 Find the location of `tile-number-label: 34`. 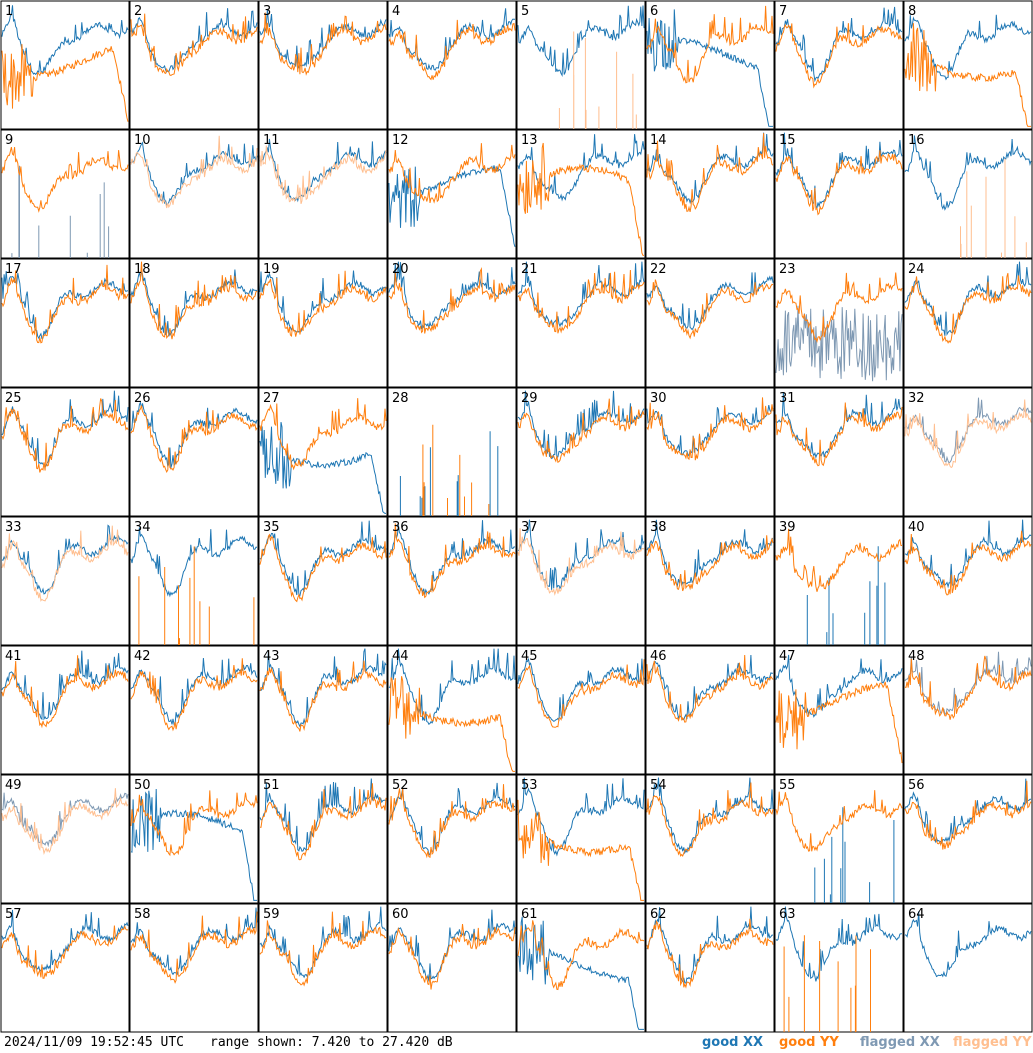

tile-number-label: 34 is located at coordinates (142, 527).